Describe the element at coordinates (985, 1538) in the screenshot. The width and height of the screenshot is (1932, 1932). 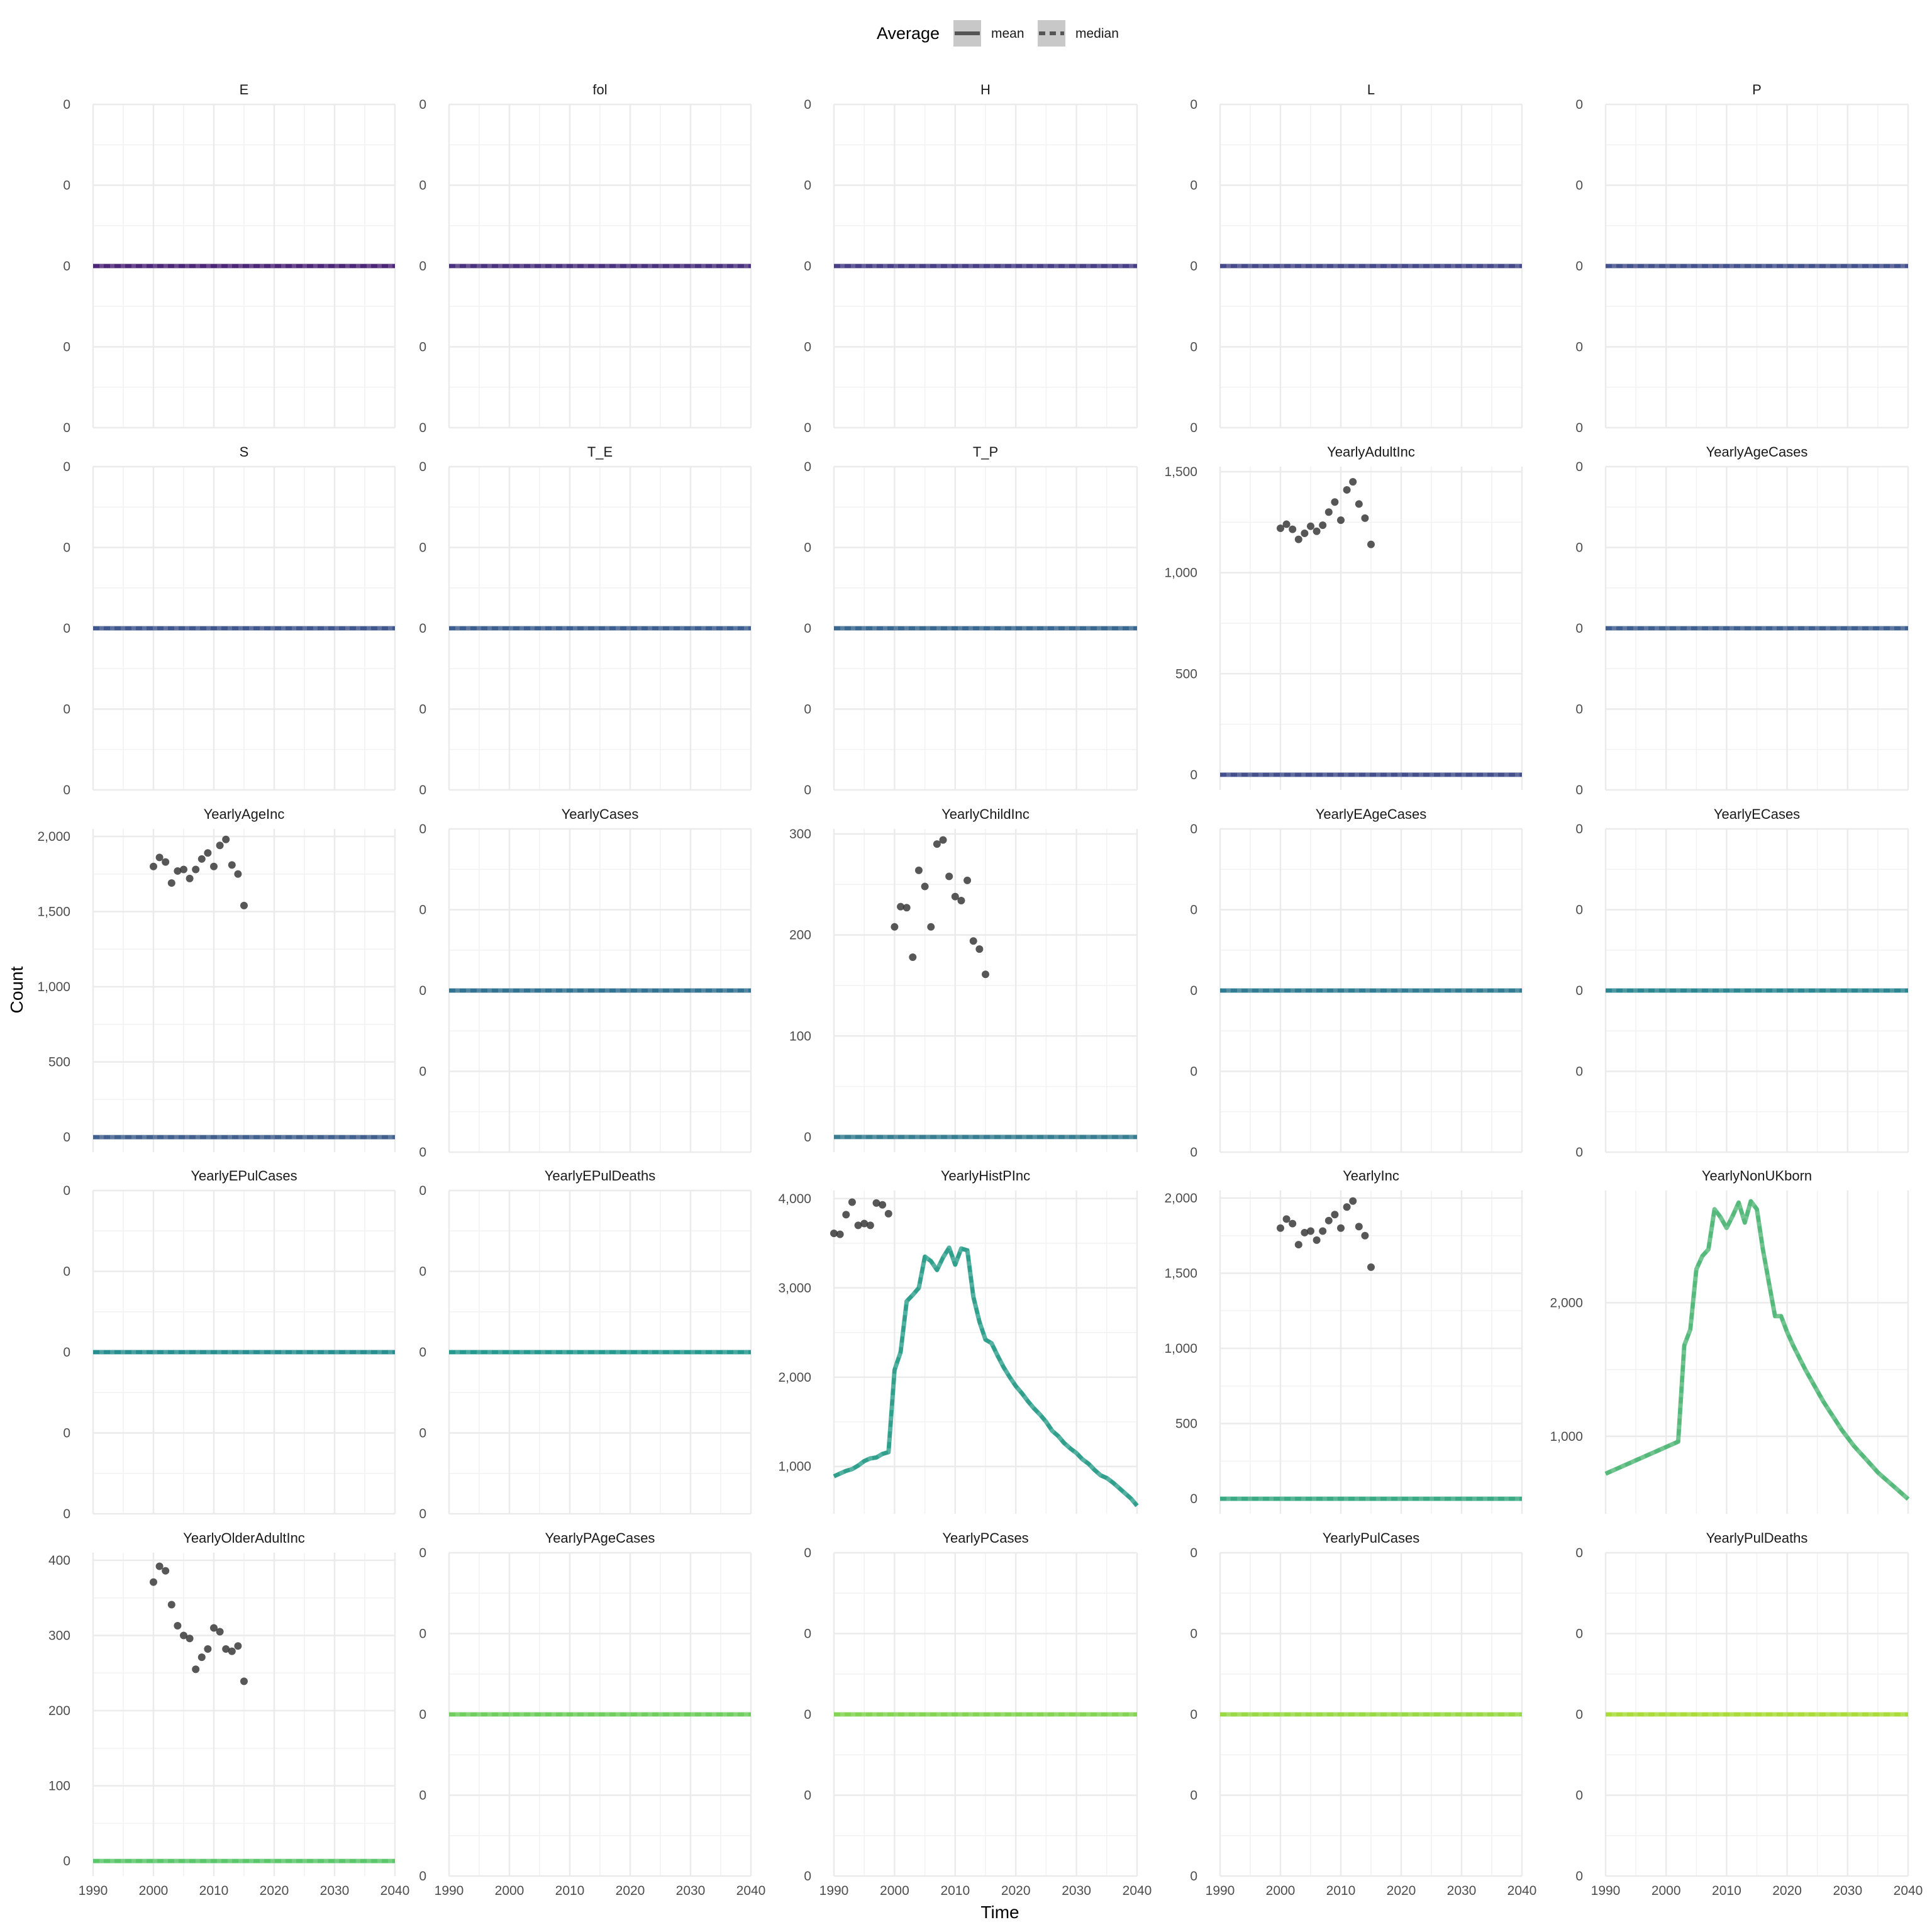
I see `panel-title: YearlyPCases` at that location.